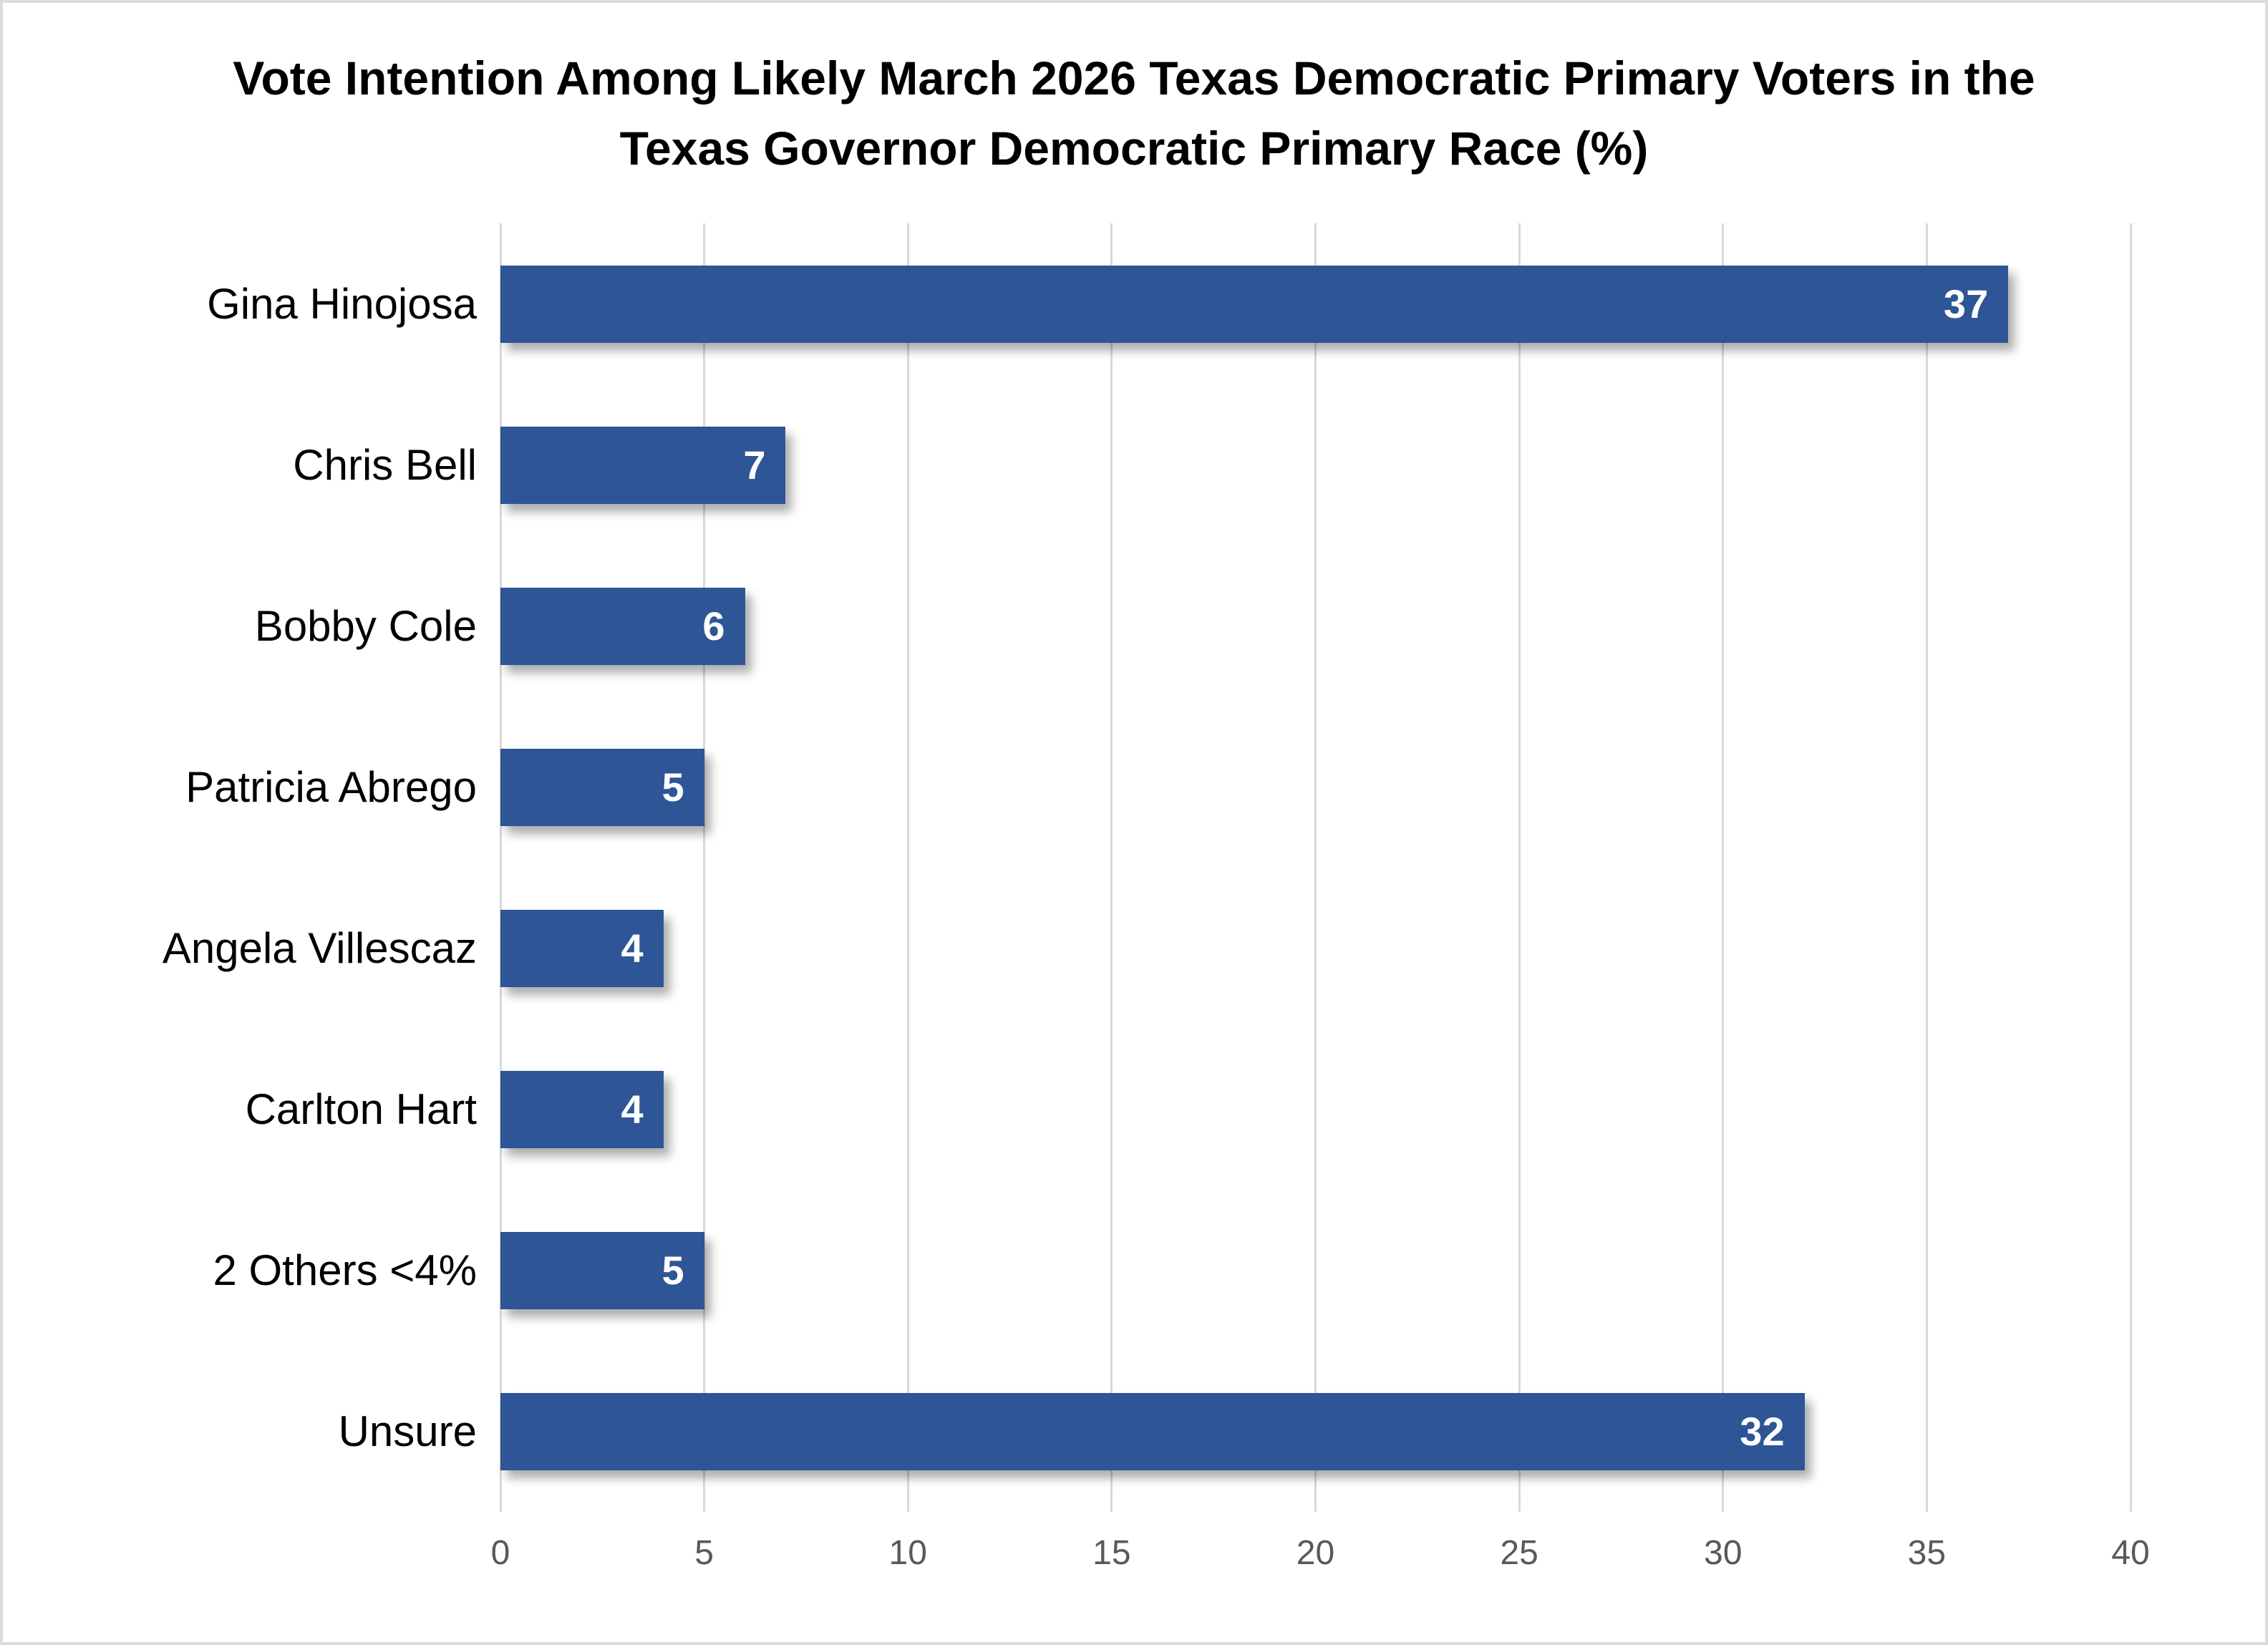 Image resolution: width=2268 pixels, height=1645 pixels. Describe the element at coordinates (385, 465) in the screenshot. I see `category-label: Chris Bell` at that location.